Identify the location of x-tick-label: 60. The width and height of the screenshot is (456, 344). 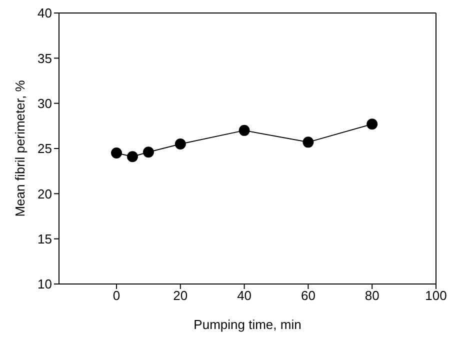
(308, 296).